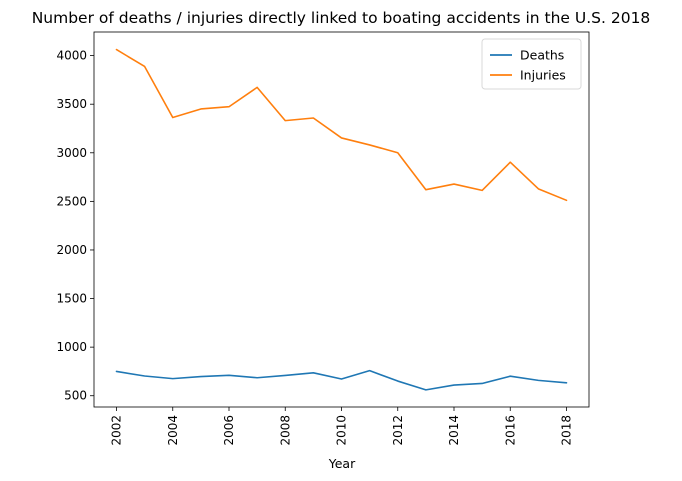  Describe the element at coordinates (71, 250) in the screenshot. I see `y-tick-label: 2000` at that location.